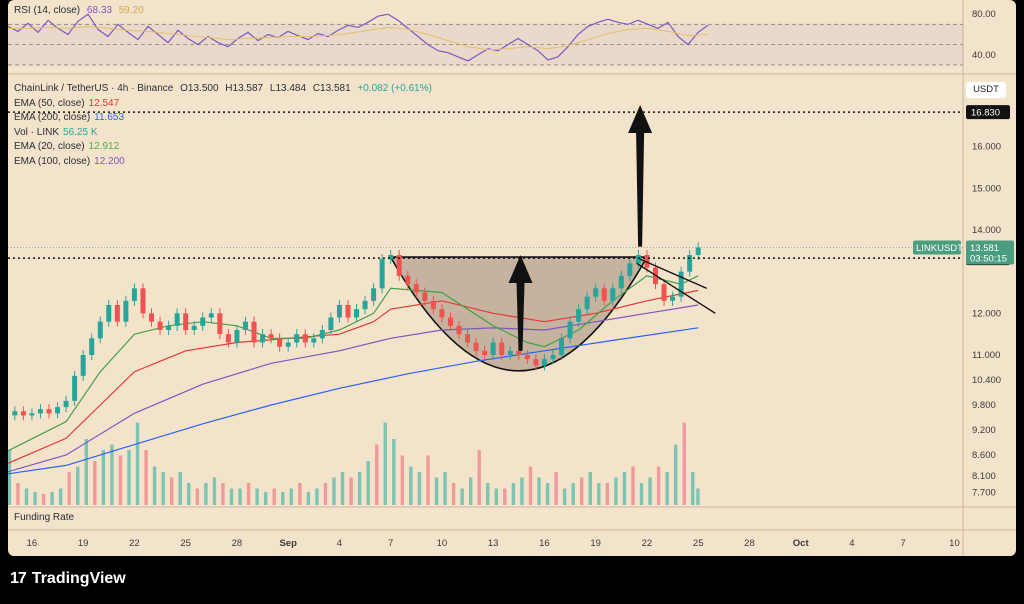 The height and width of the screenshot is (604, 1024). Describe the element at coordinates (83, 543) in the screenshot. I see `time-tick-label-1: 19` at that location.